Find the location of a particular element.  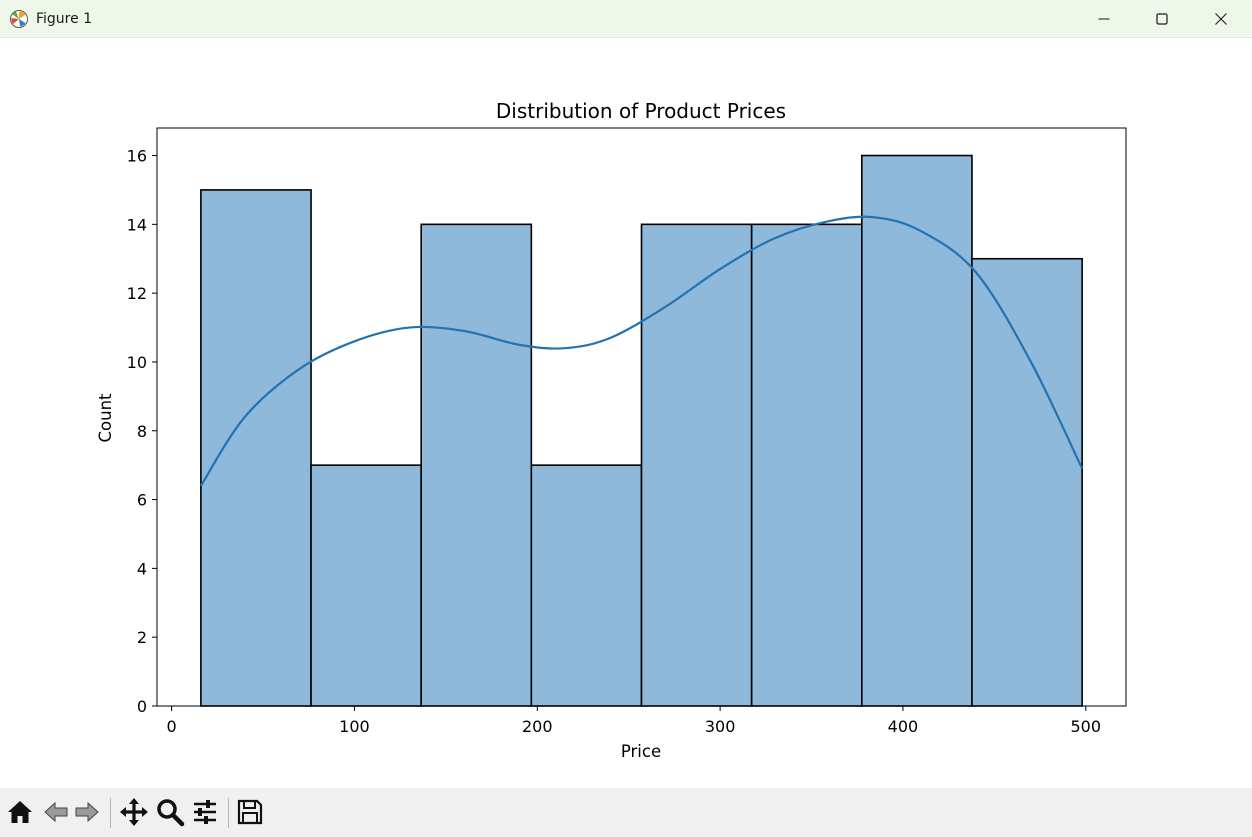

forward-button is located at coordinates (87, 812).